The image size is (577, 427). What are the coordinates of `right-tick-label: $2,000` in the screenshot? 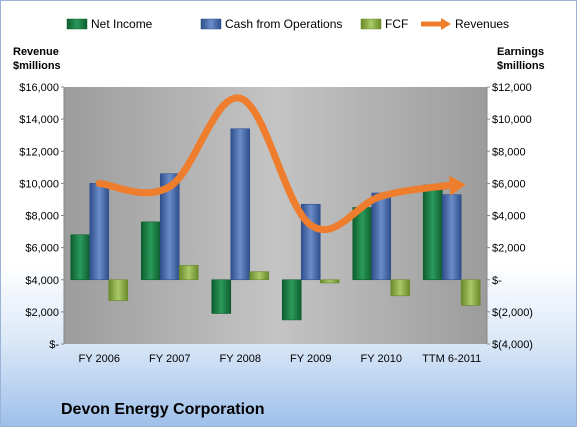 It's located at (509, 249).